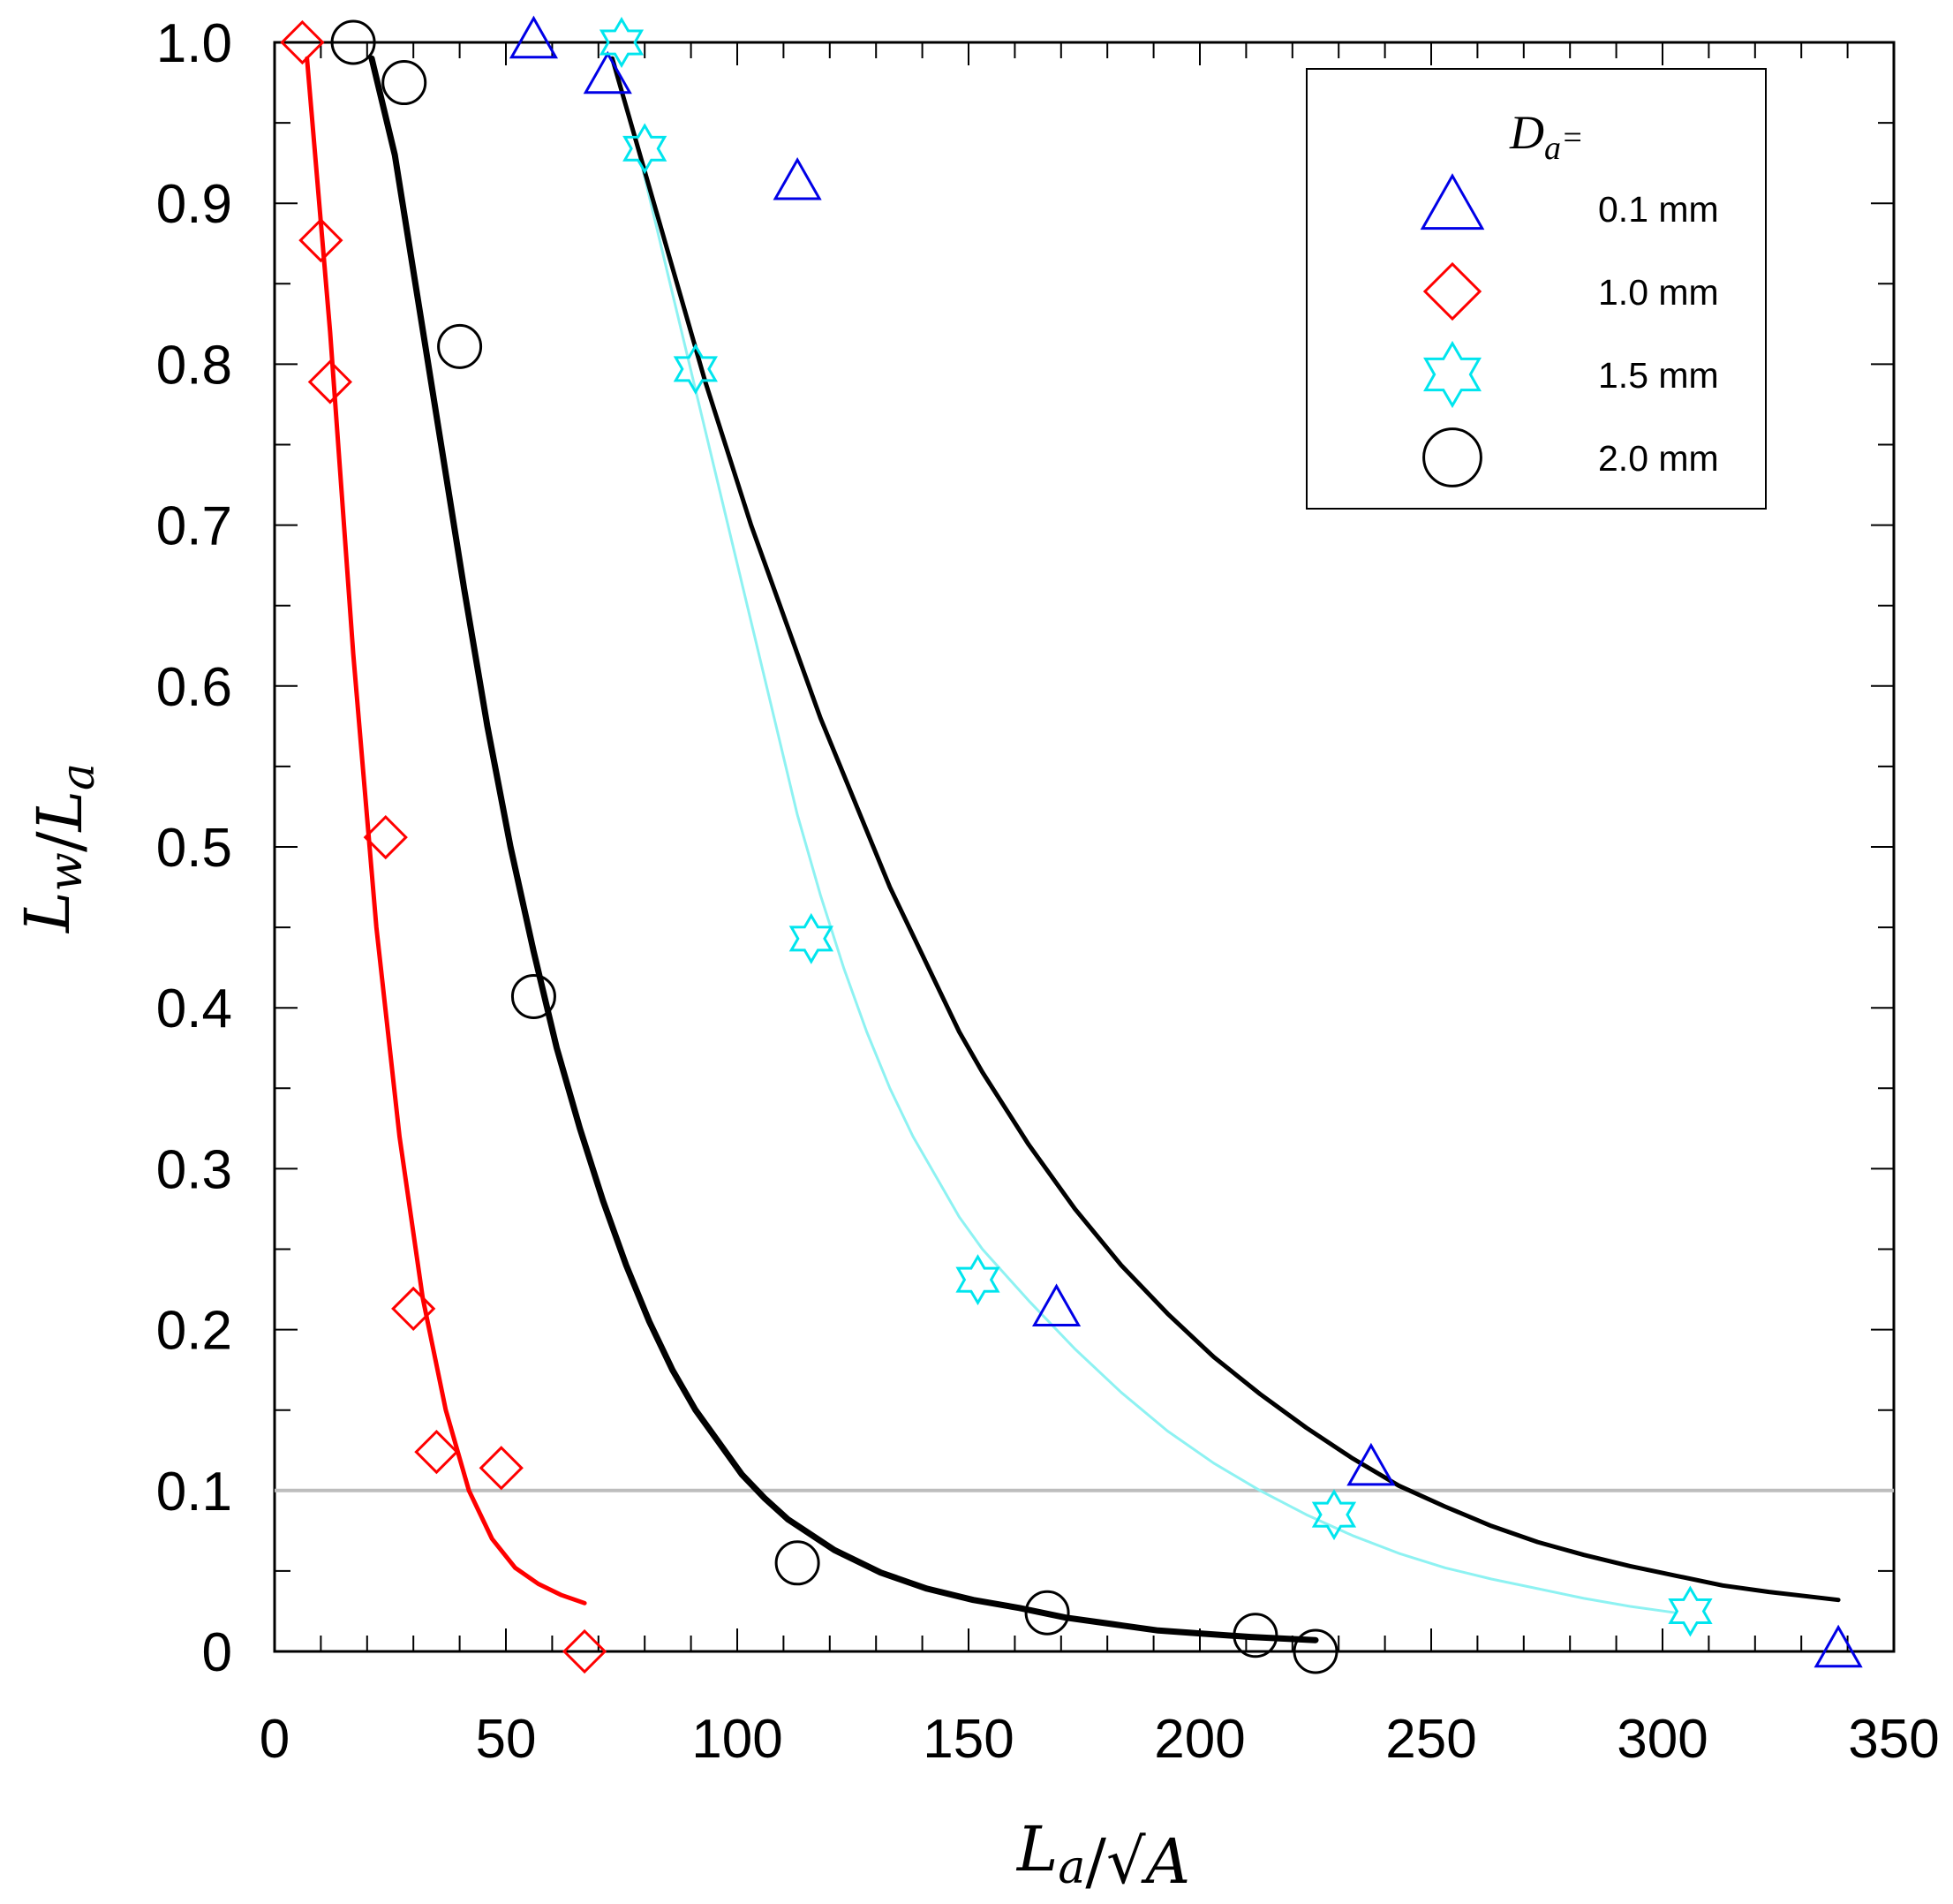 The height and width of the screenshot is (1904, 1953). Describe the element at coordinates (969, 1739) in the screenshot. I see `x-tick-label: 150` at that location.